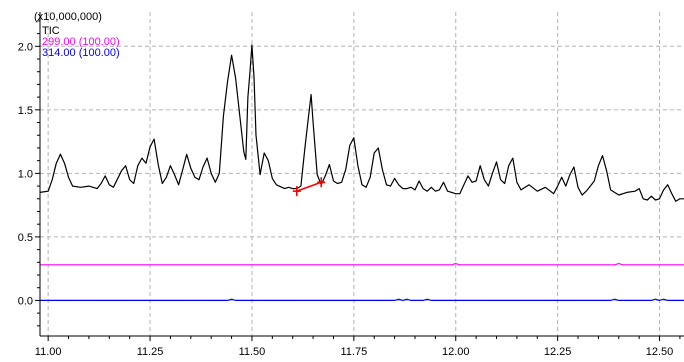  I want to click on y-multiplier-label: (x10,000,000), so click(68, 17).